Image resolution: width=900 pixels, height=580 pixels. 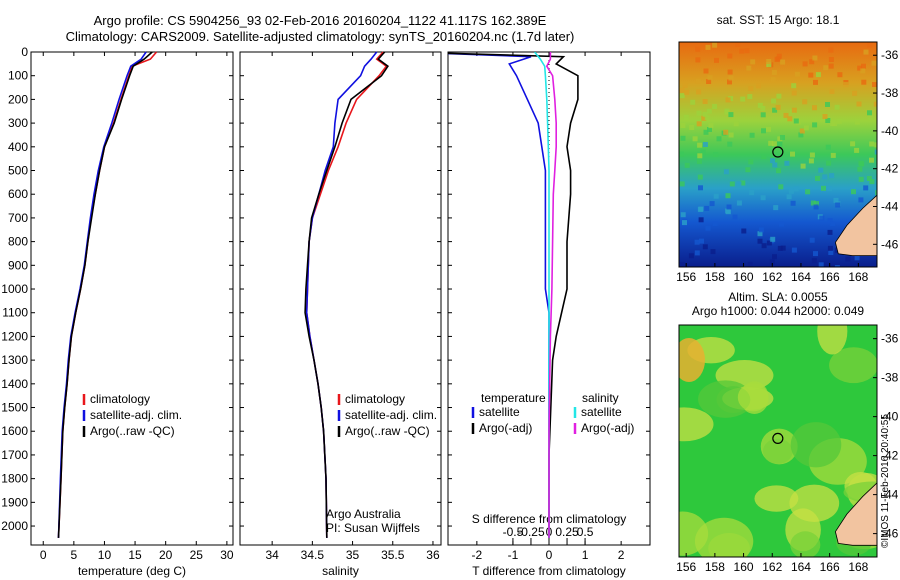 I want to click on temperature-legend-1-label: satellite-adj. clim., so click(x=136, y=415).